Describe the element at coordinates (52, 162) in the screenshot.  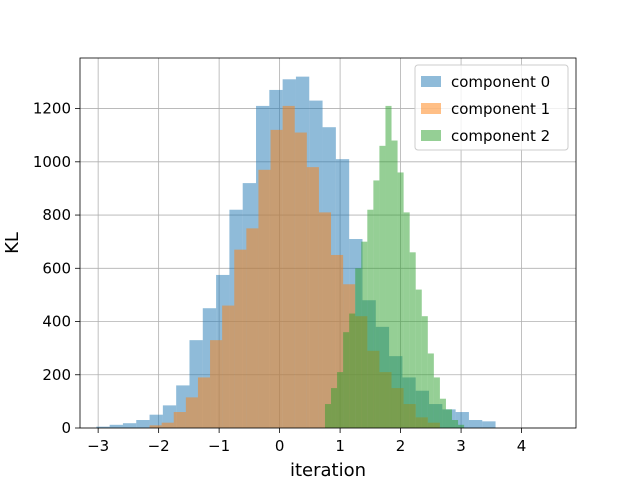
I see `y-tick-label: 1000` at that location.